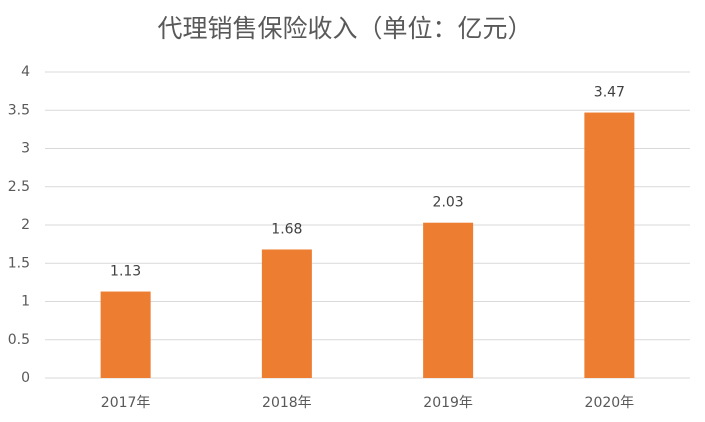 Image resolution: width=705 pixels, height=422 pixels. I want to click on data-label: 3.47, so click(609, 93).